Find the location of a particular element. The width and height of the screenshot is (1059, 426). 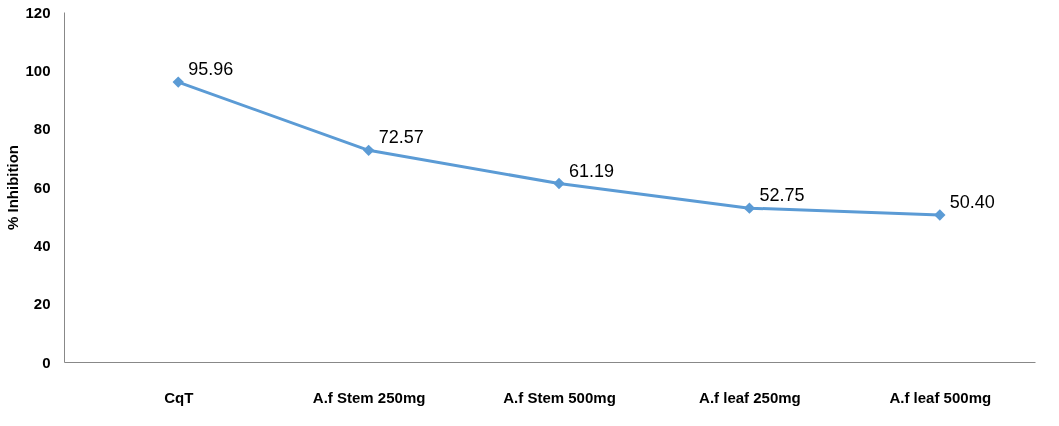

y-tick-label: 60 is located at coordinates (42, 187).